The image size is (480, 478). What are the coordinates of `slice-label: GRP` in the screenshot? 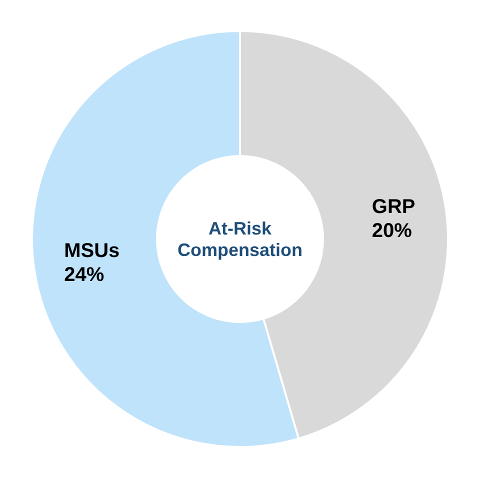 It's located at (394, 207).